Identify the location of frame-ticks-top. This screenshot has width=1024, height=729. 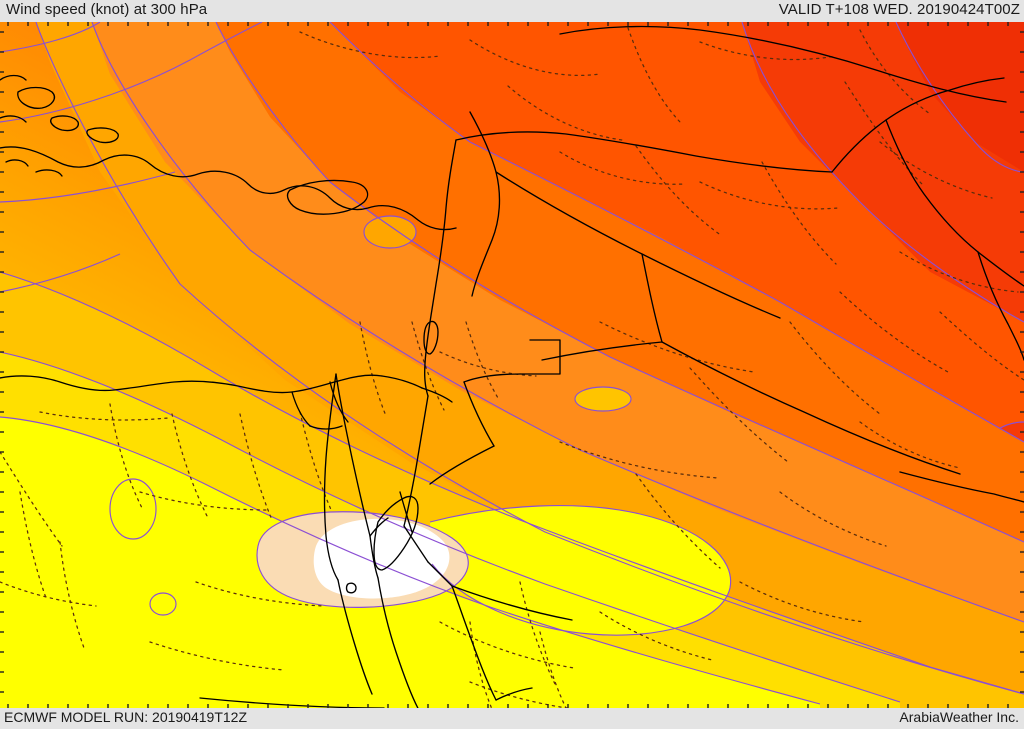
(508, 24).